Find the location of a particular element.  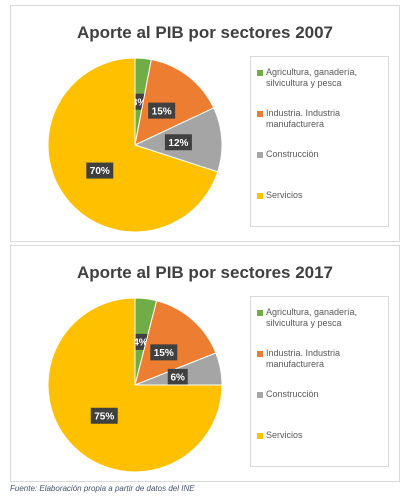

value-label: 75% is located at coordinates (104, 416).